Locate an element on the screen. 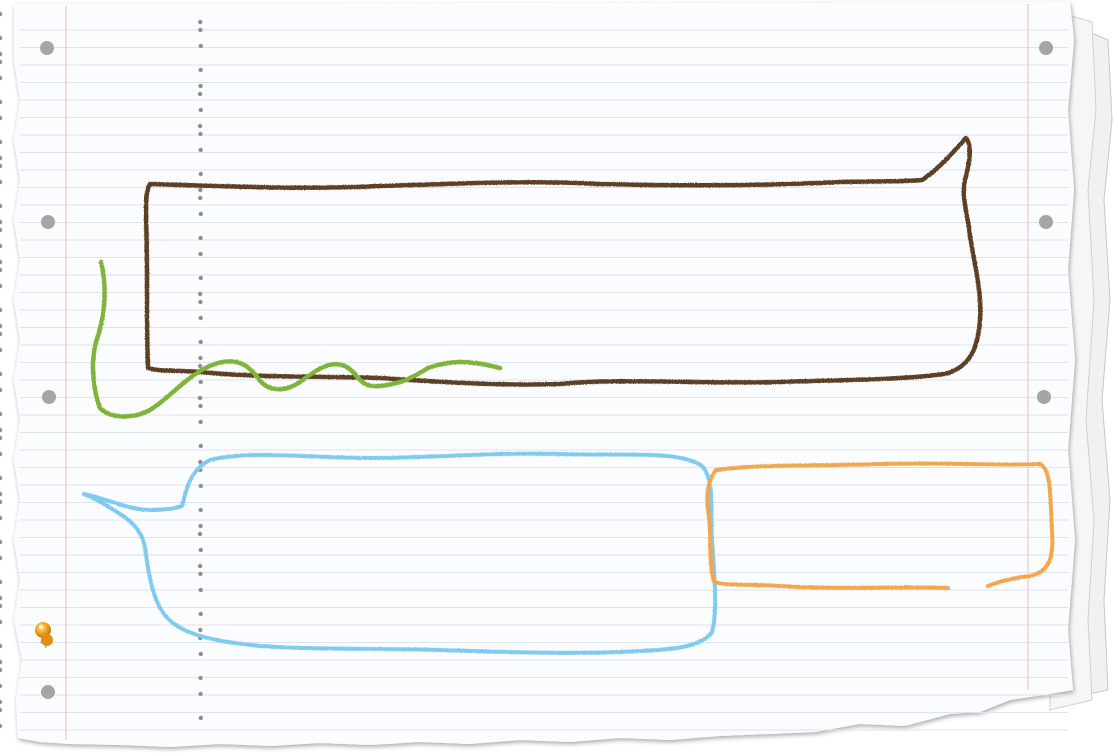 This screenshot has width=1118, height=756. green-squiggle is located at coordinates (296, 339).